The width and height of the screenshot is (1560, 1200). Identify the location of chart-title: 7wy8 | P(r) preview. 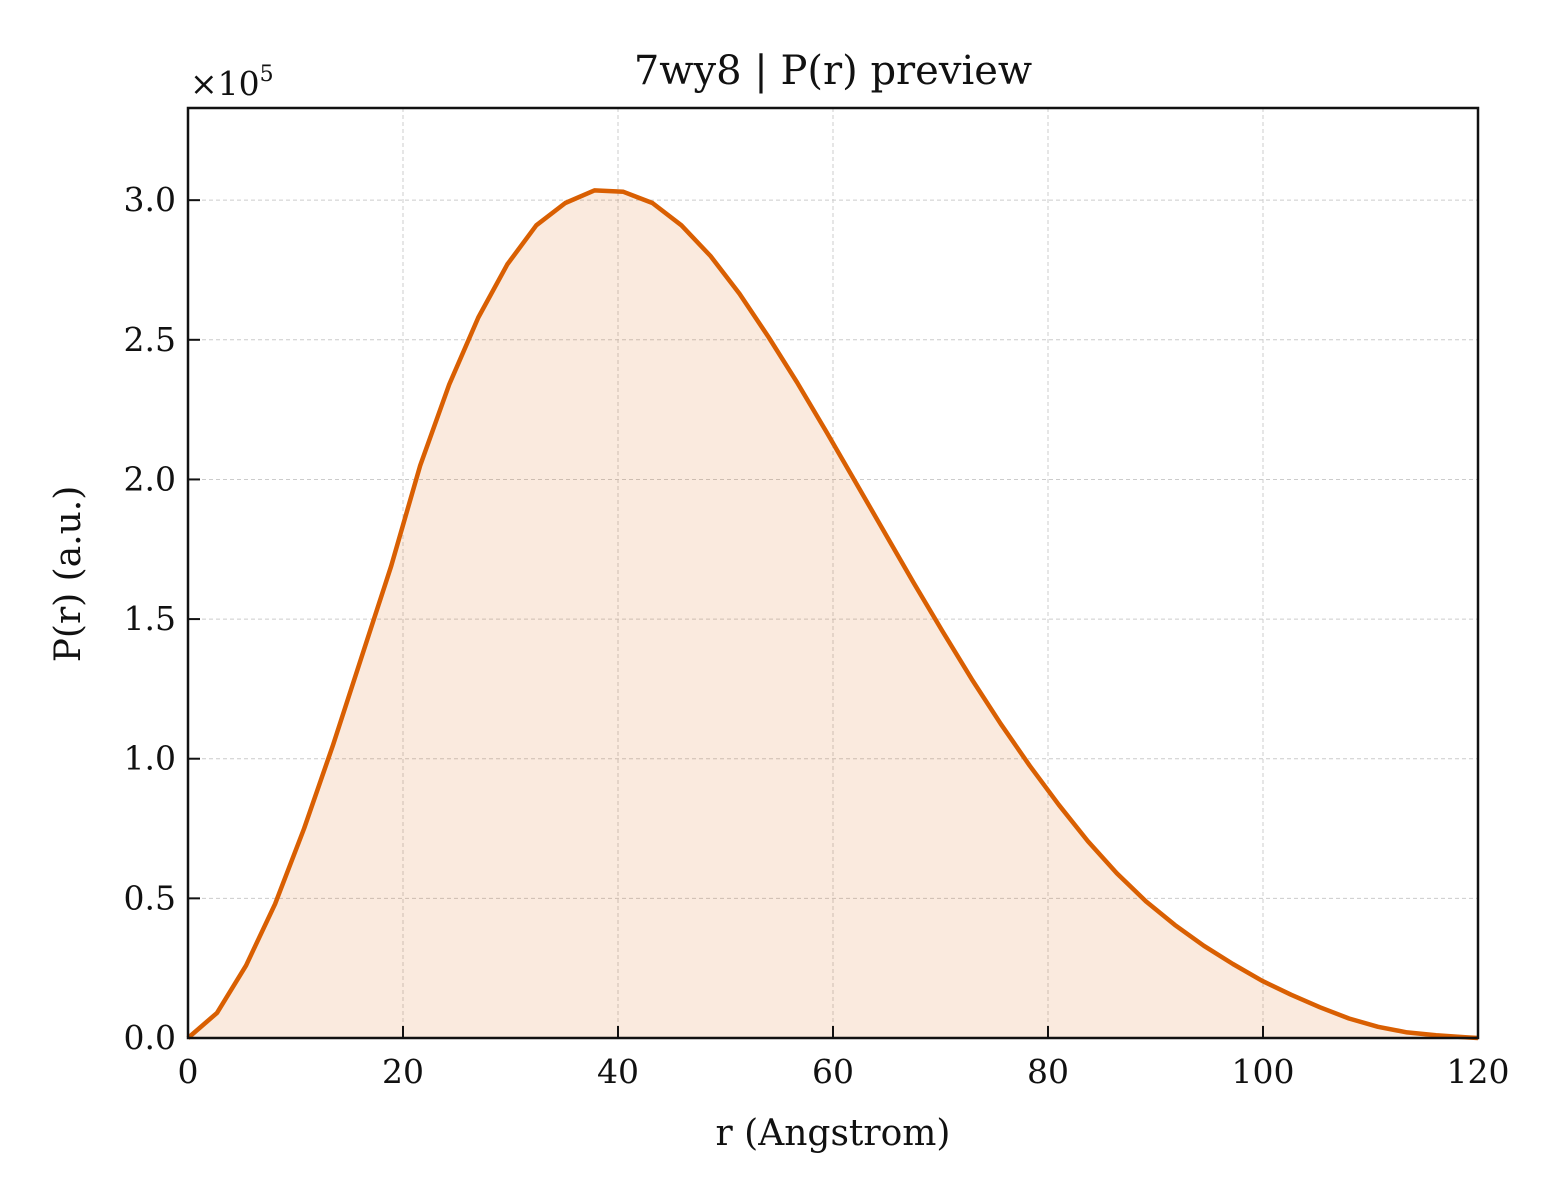
(833, 71).